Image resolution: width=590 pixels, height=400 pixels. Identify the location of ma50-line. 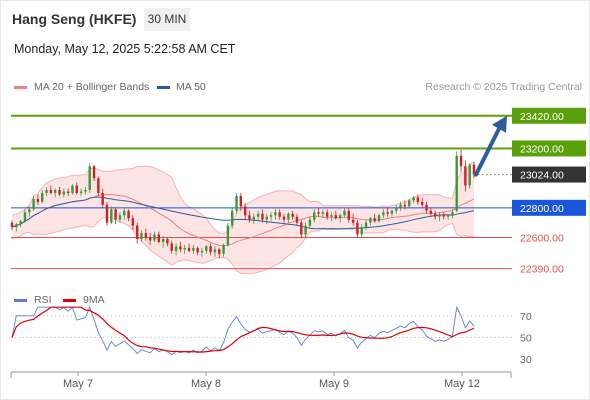
(243, 213).